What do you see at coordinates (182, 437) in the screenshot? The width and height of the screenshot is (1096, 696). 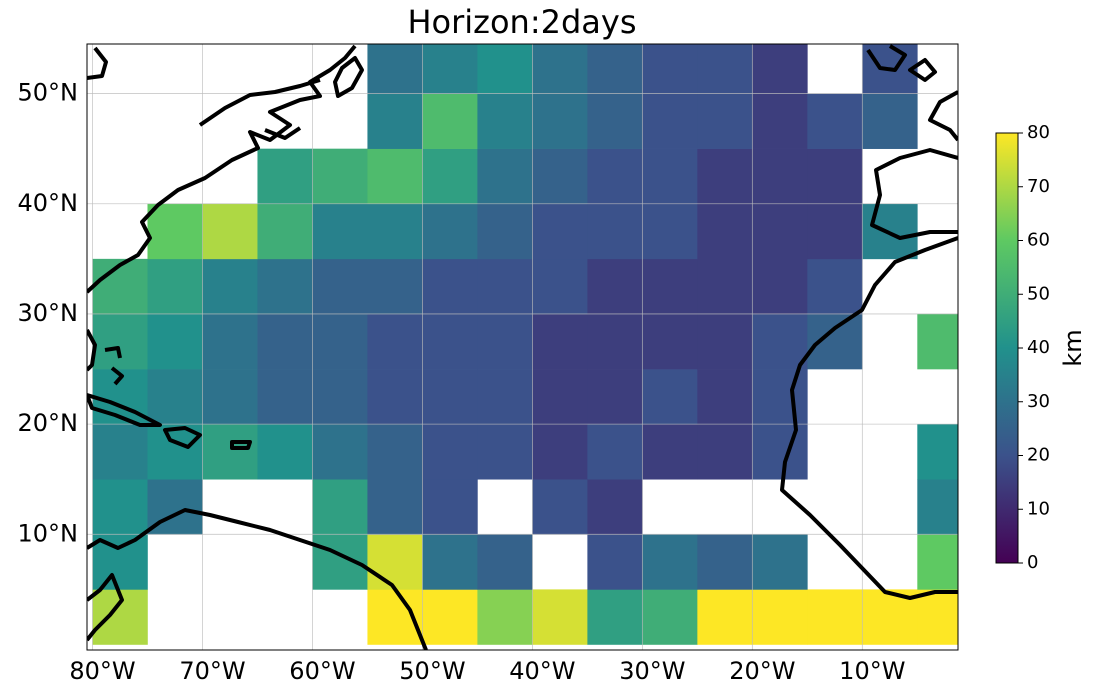 I see `coastline-hispaniola` at bounding box center [182, 437].